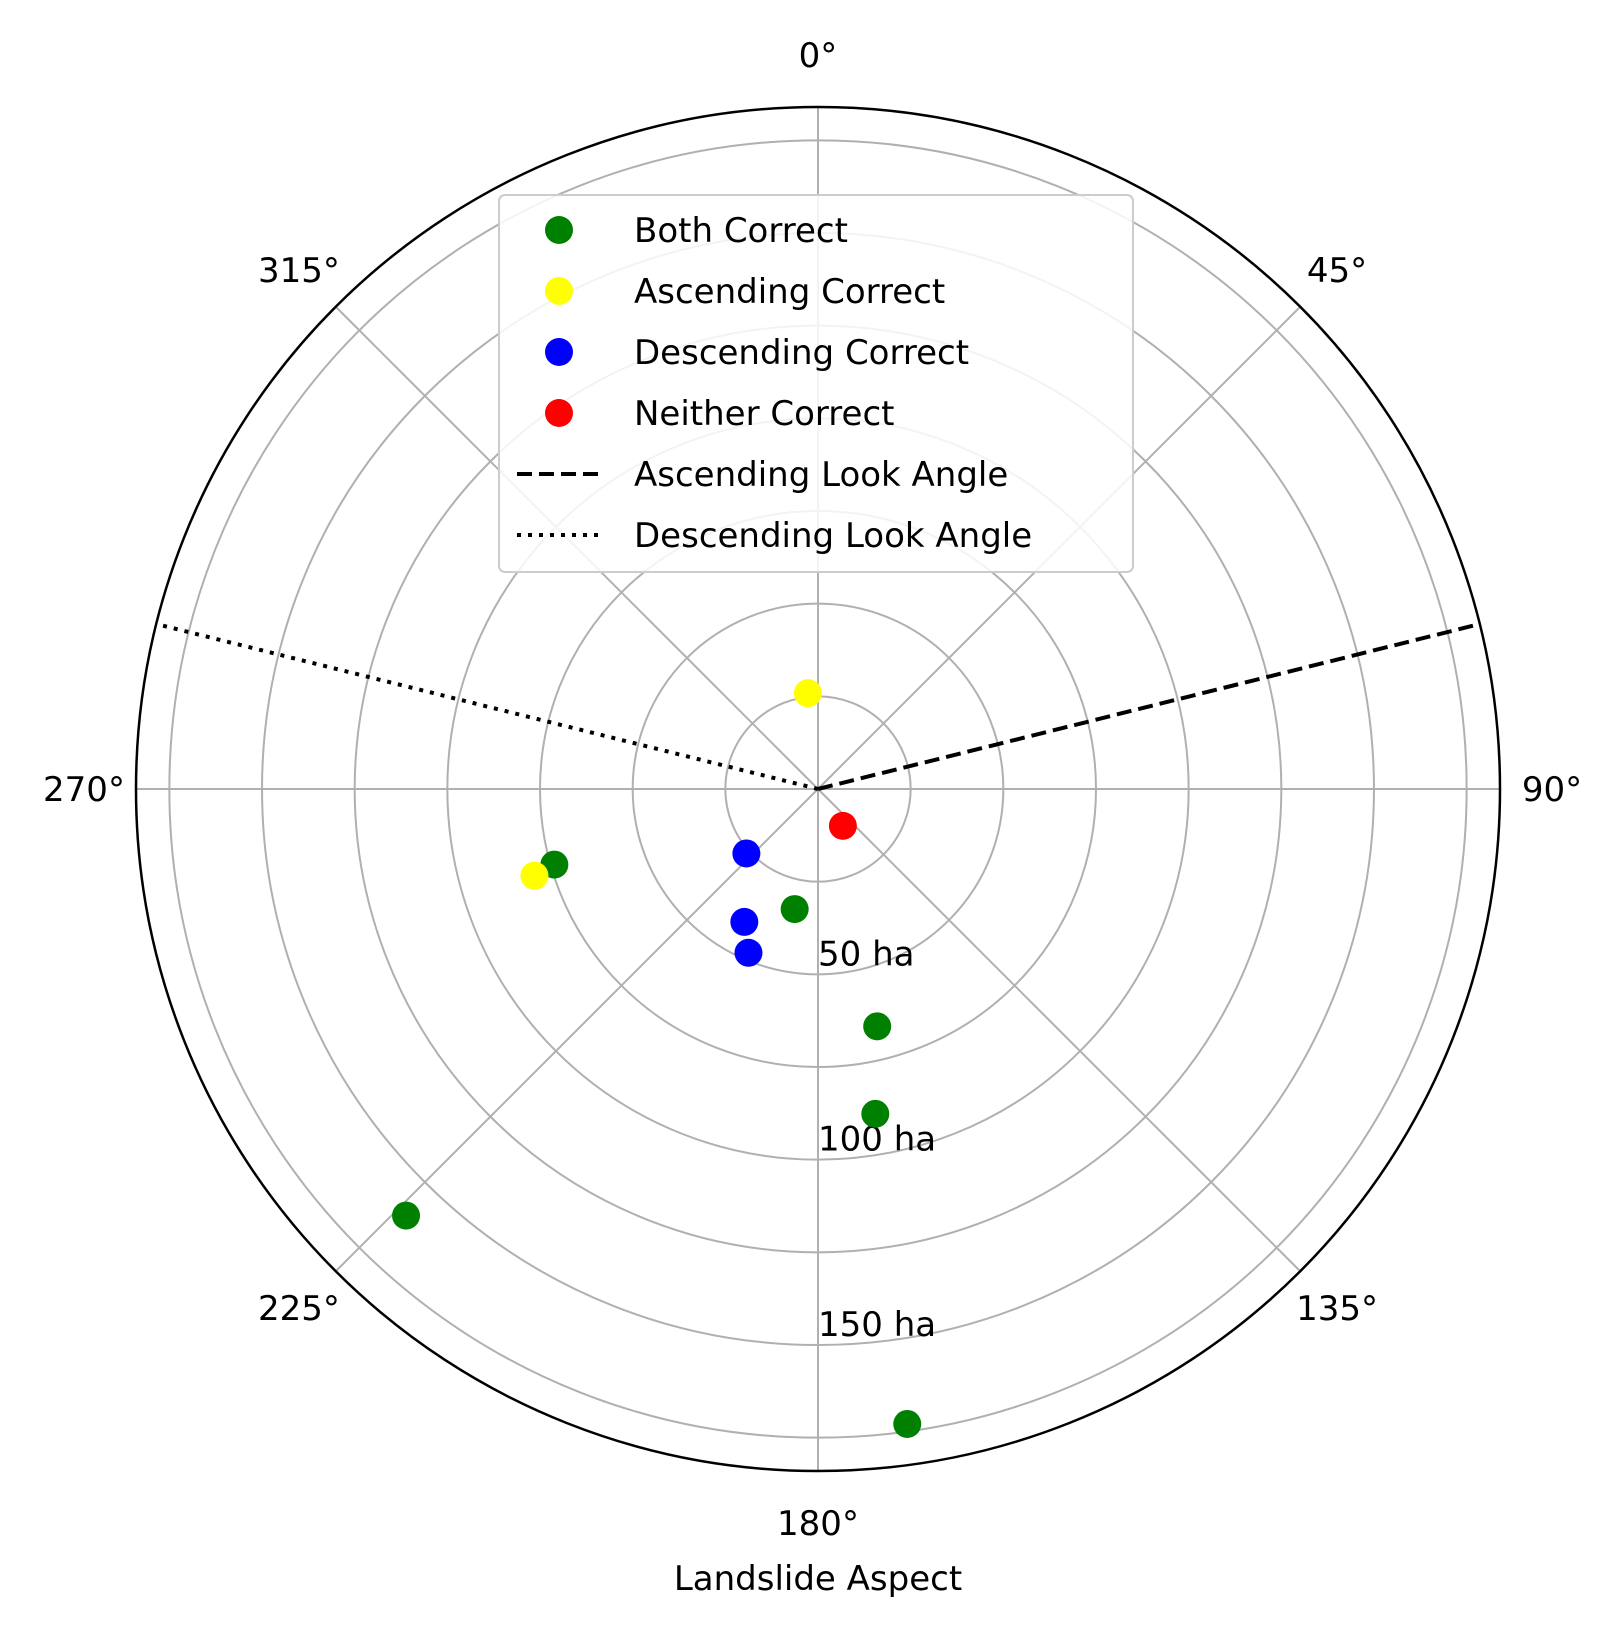 Image resolution: width=1622 pixels, height=1637 pixels. Describe the element at coordinates (1337, 271) in the screenshot. I see `theta-tick-label: 45°` at that location.